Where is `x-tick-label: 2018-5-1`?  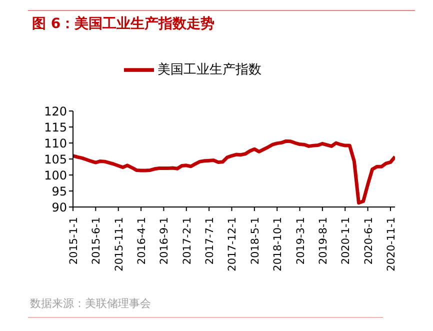
x-tick-label: 2018-5-1 is located at coordinates (255, 241).